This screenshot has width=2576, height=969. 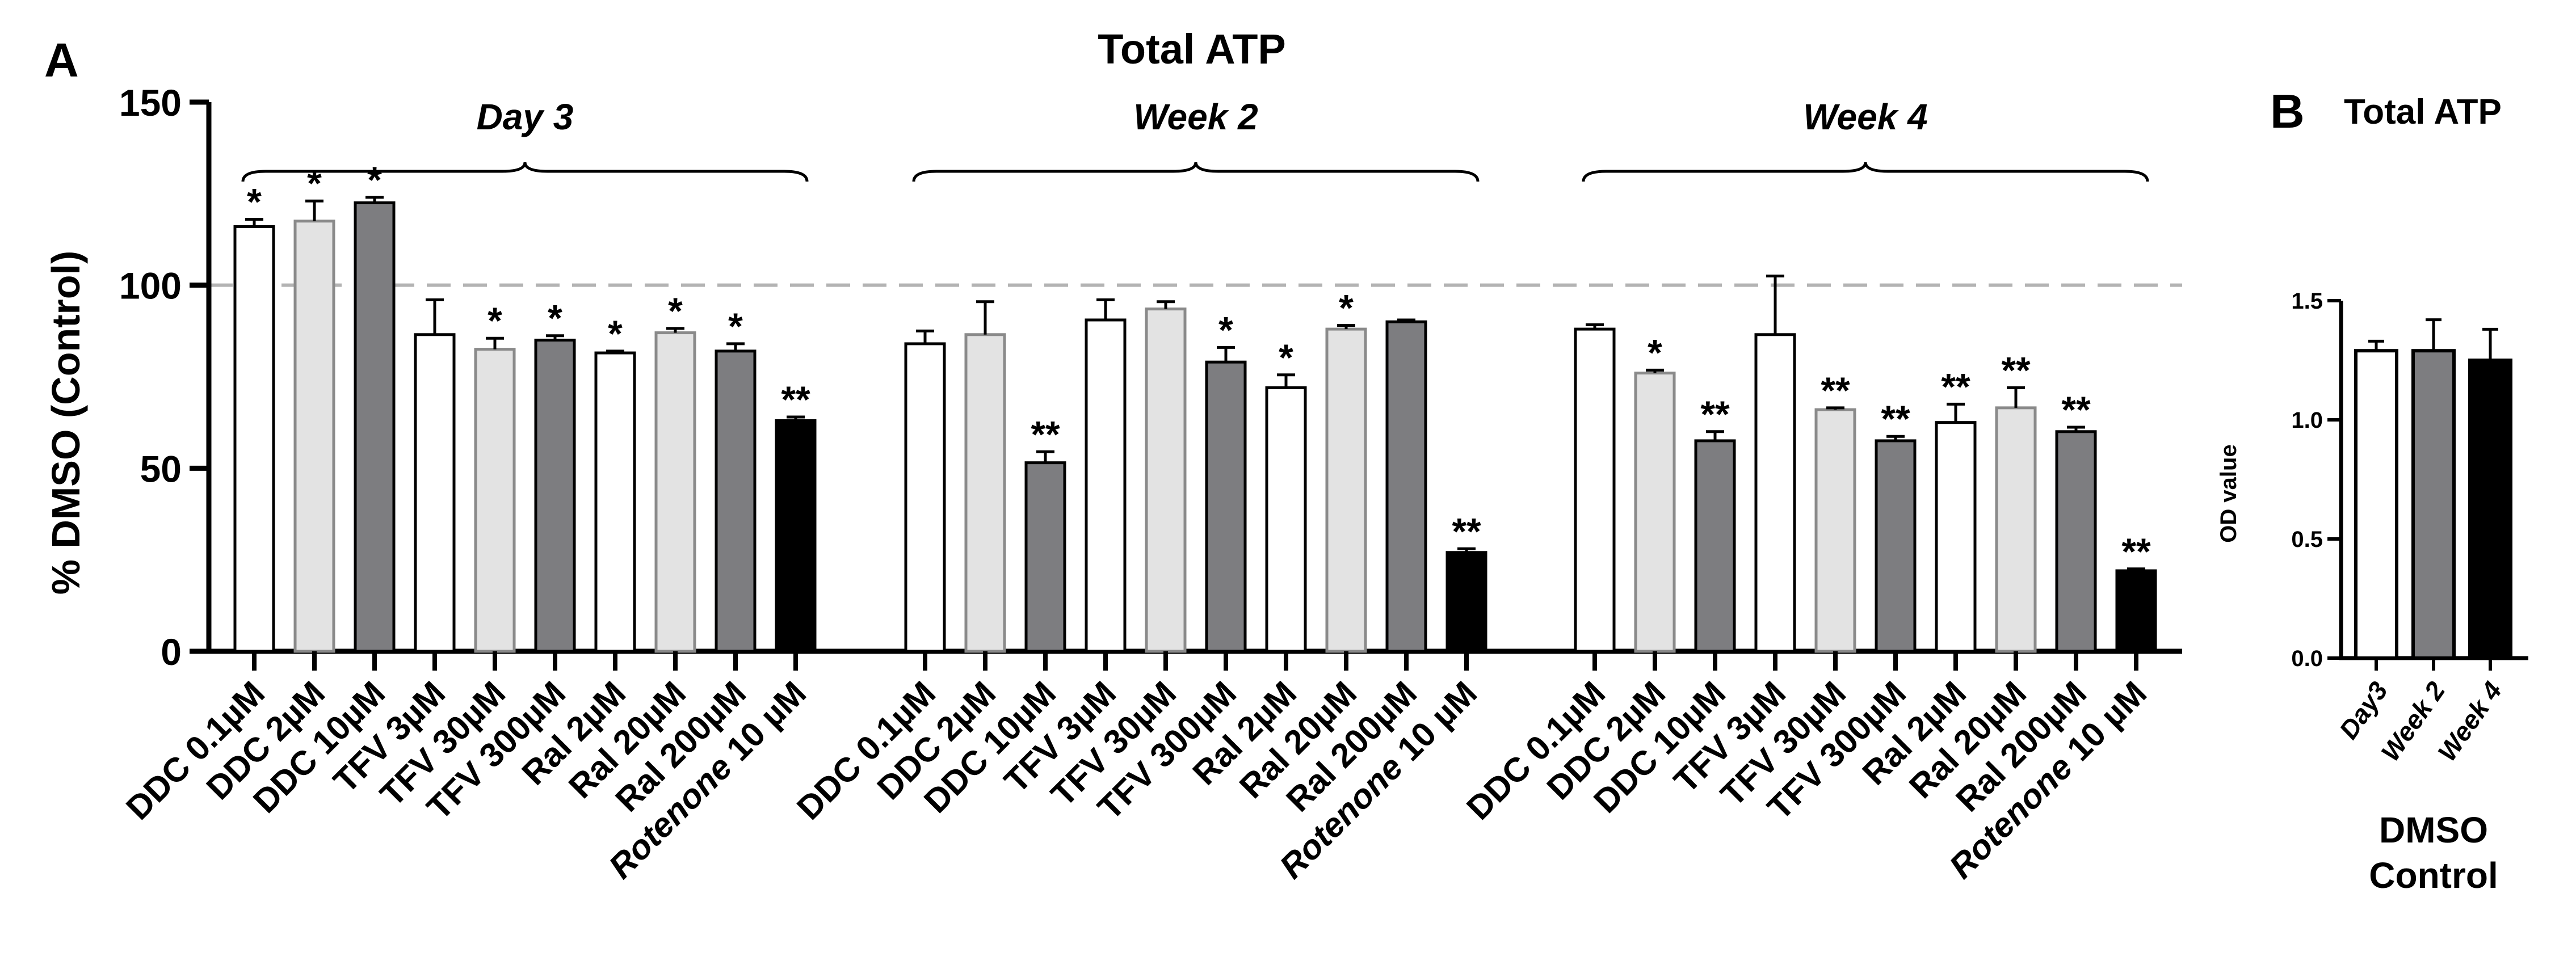 What do you see at coordinates (2307, 420) in the screenshot?
I see `panel-b-y-tick-label: 1.0` at bounding box center [2307, 420].